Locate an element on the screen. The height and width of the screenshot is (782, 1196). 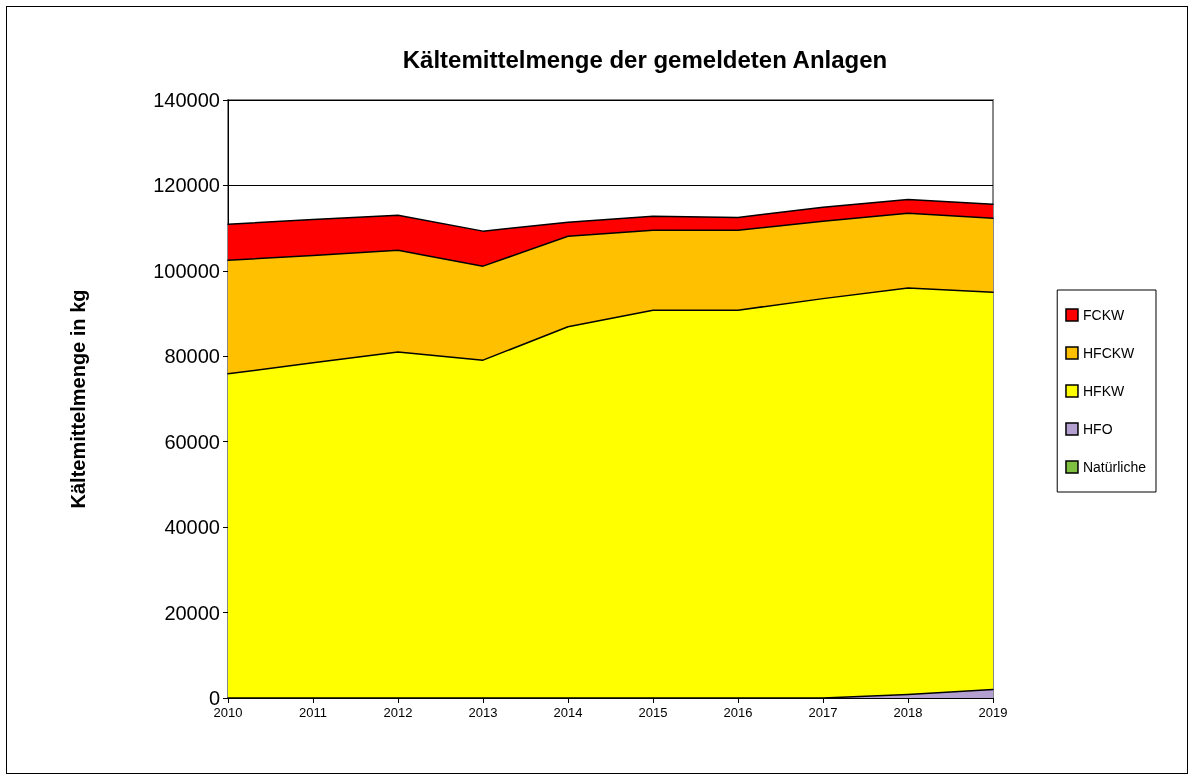
legend-label: Natürliche is located at coordinates (1114, 467).